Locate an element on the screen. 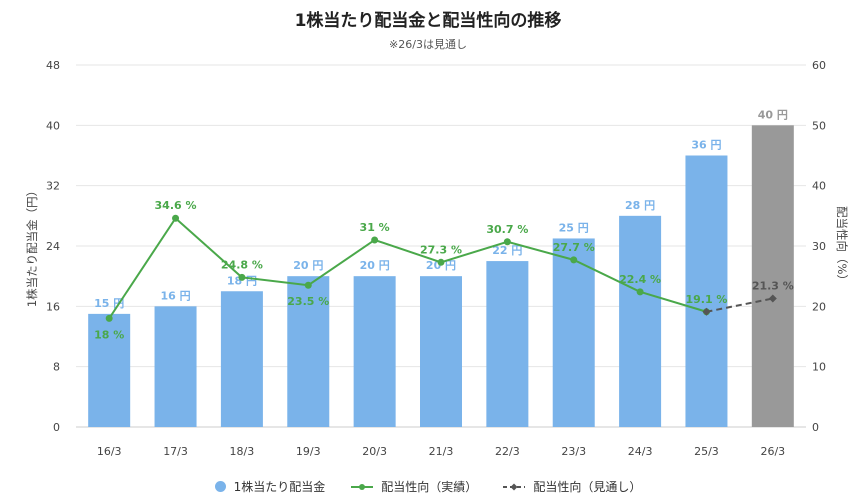 Image resolution: width=856 pixels, height=502 pixels. y-left-tick-label: 0 is located at coordinates (56, 427).